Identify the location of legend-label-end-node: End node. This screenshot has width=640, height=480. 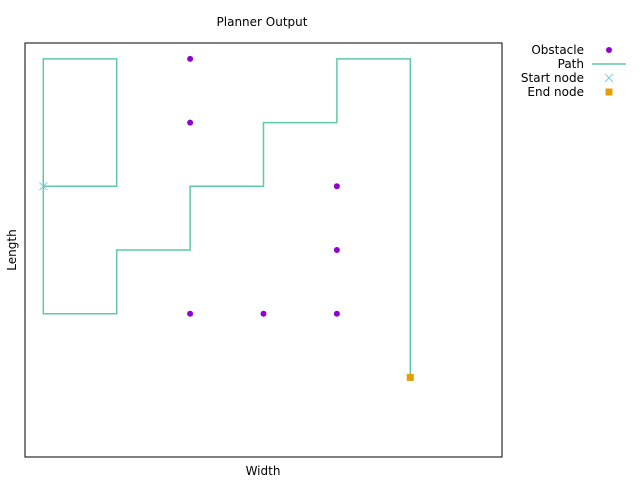
(555, 92).